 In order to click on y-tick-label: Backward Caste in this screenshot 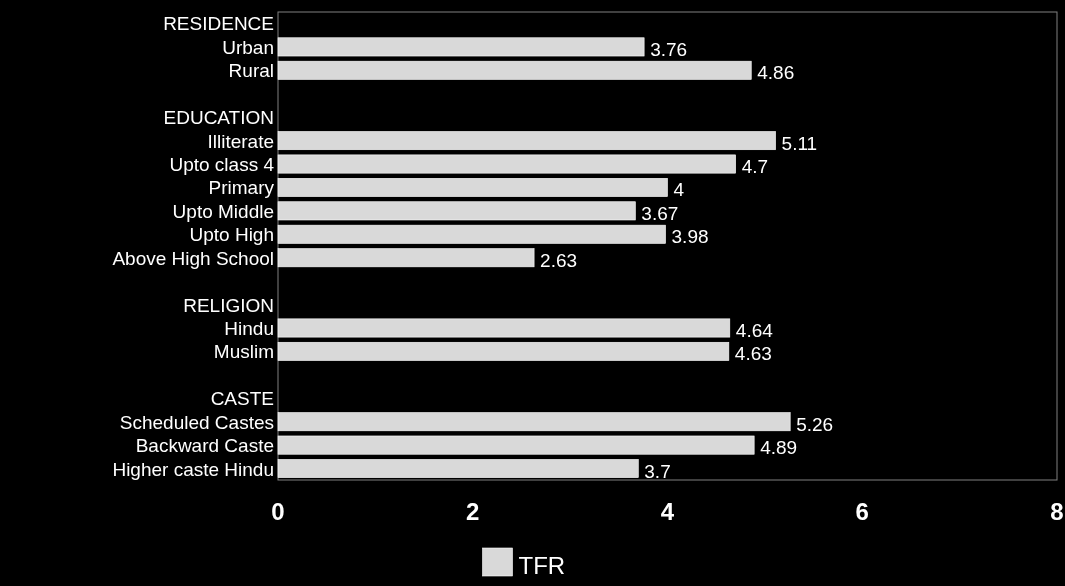, I will do `click(204, 446)`.